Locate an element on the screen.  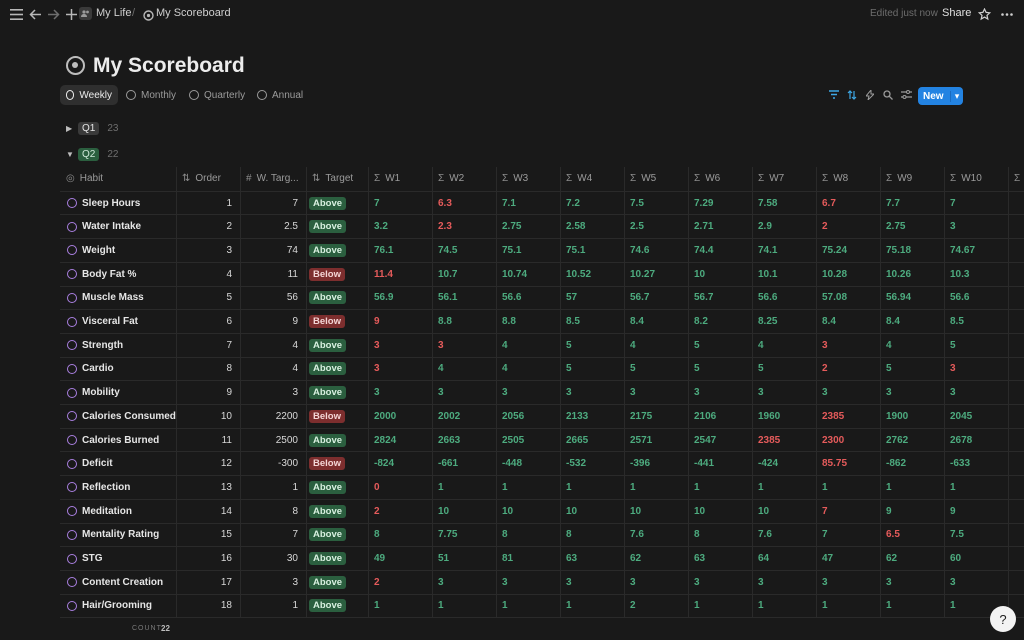
week-value: 7.5 is located at coordinates (957, 535).